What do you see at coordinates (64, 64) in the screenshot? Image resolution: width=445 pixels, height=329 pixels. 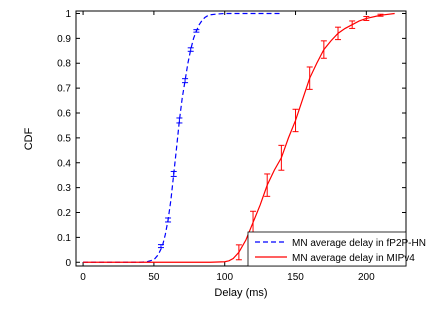 I see `y-tick-label: 0.8` at bounding box center [64, 64].